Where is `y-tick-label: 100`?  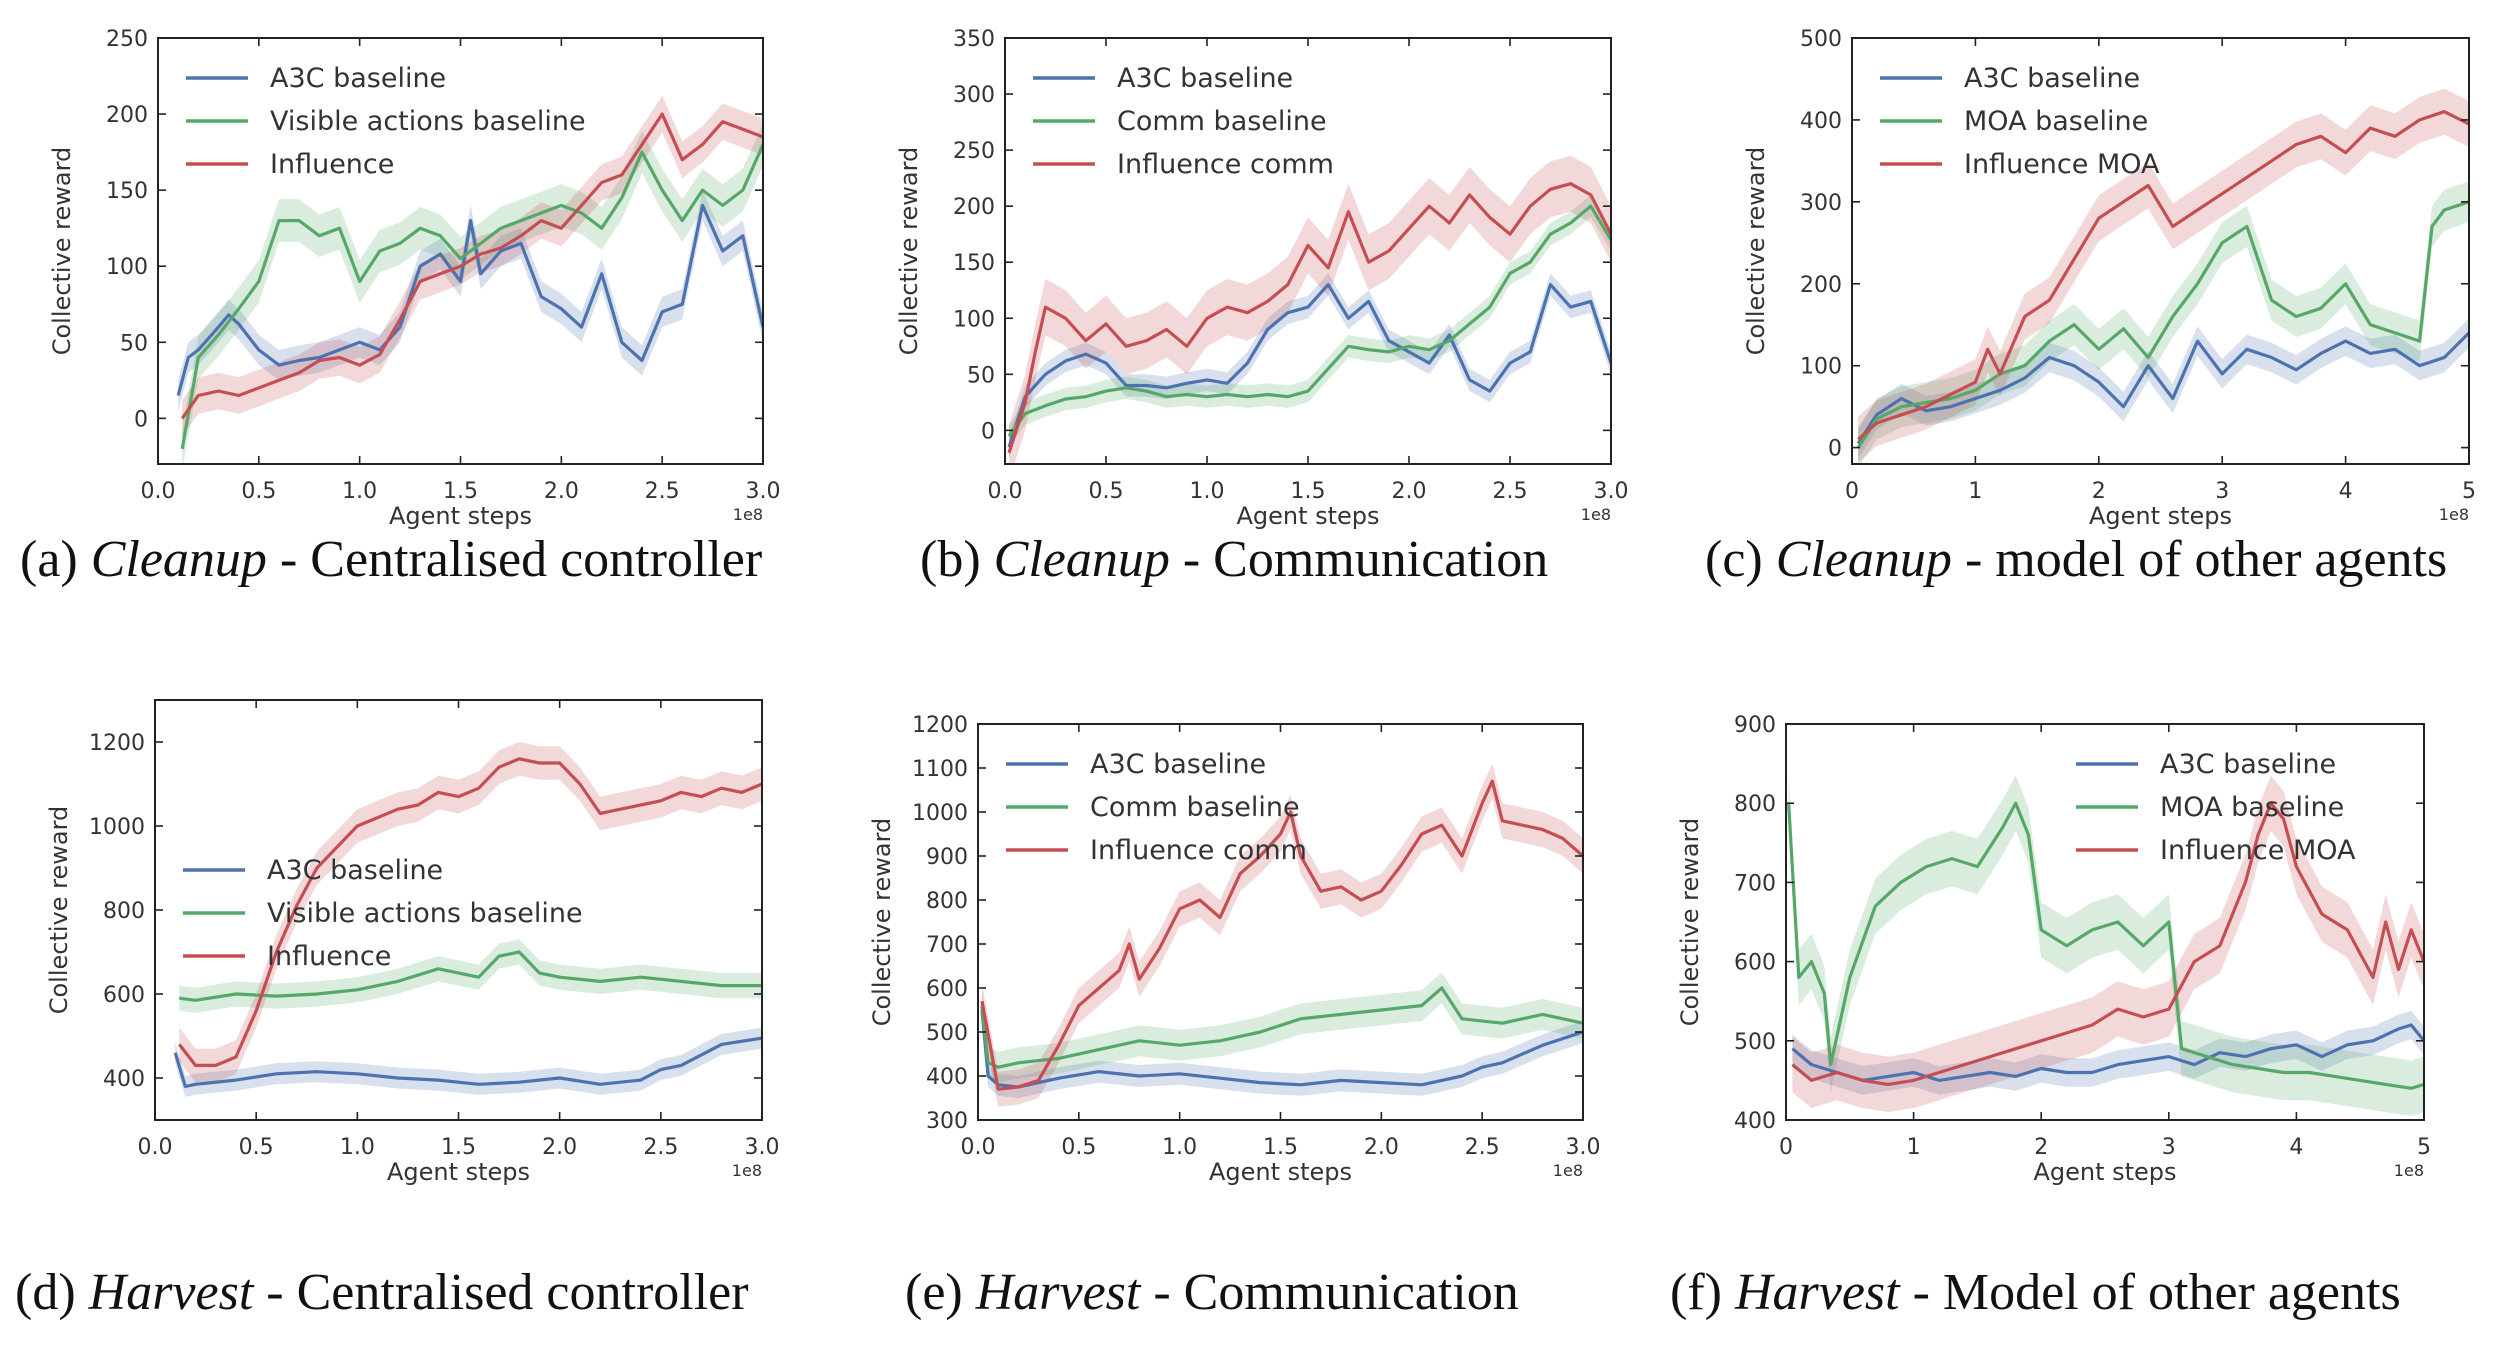
y-tick-label: 100 is located at coordinates (974, 319).